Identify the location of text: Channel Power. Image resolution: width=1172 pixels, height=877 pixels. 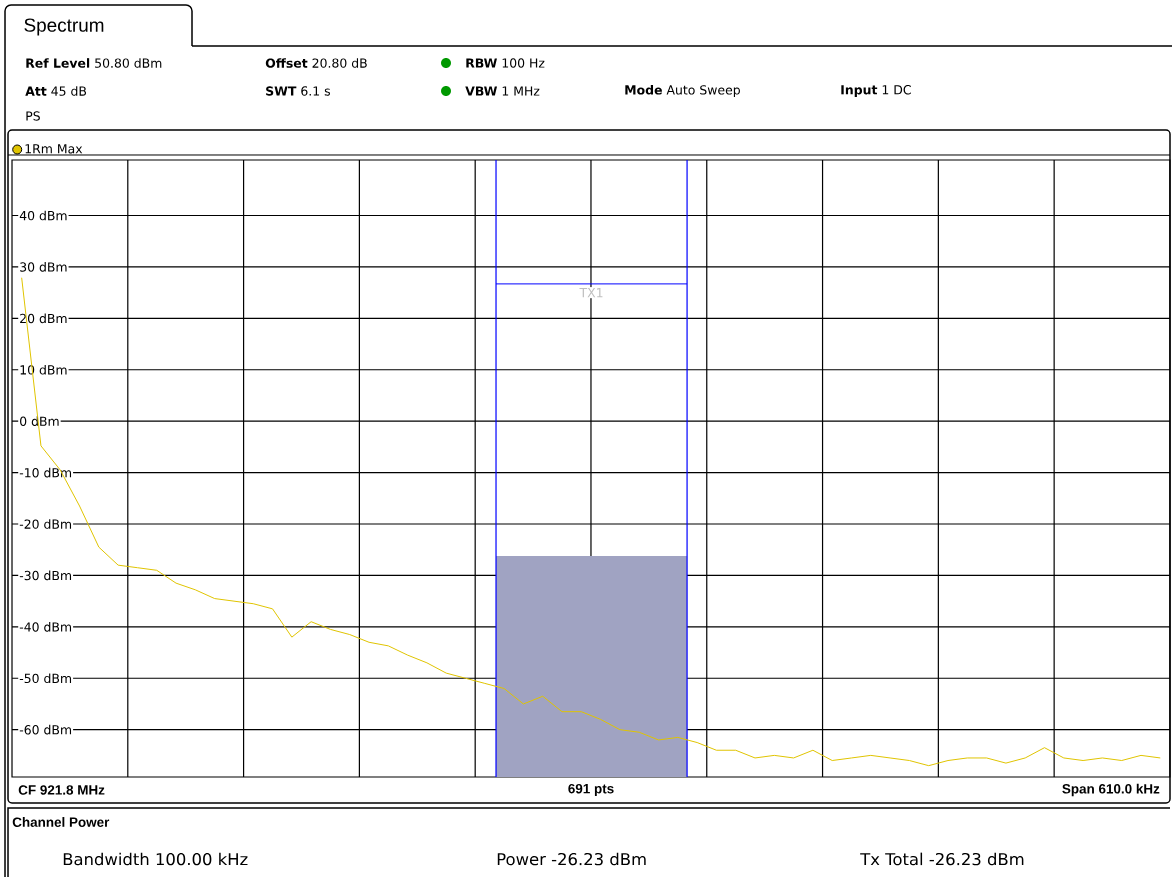
(61, 822).